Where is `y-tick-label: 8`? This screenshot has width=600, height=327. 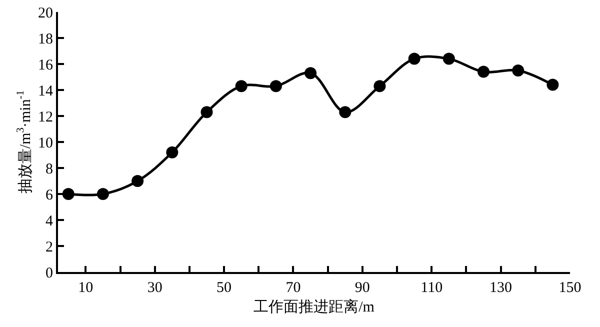
y-tick-label: 8 is located at coordinates (49, 169).